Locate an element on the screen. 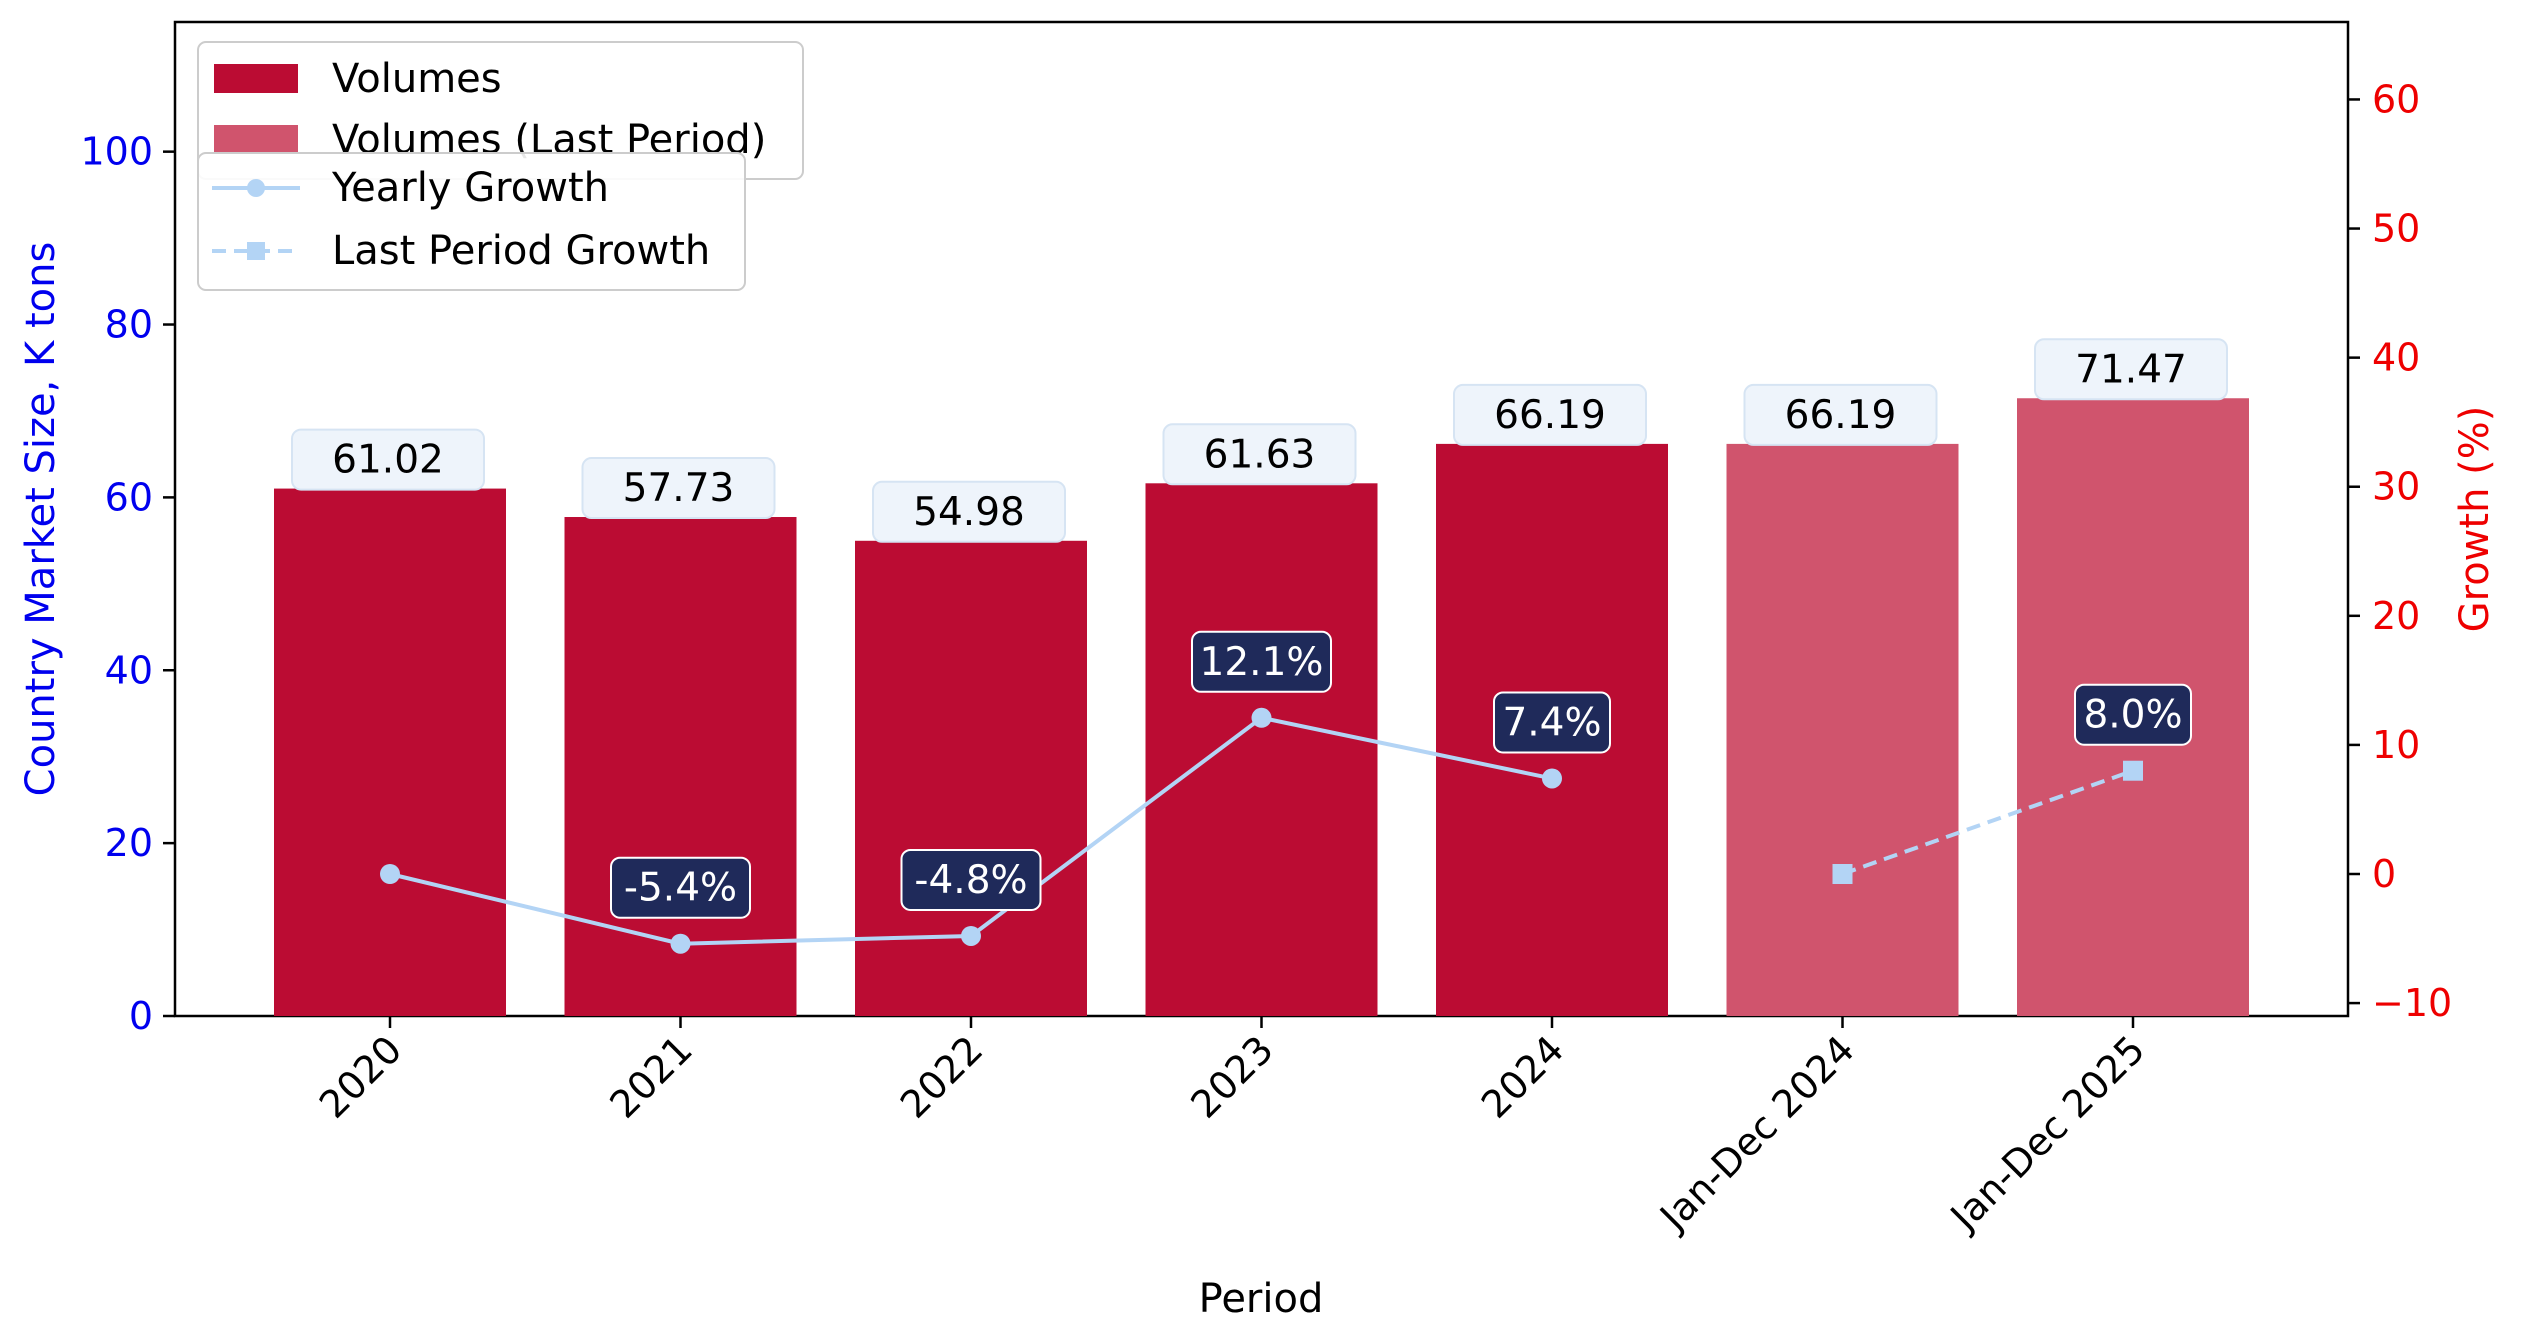  y-tick-label: 60 is located at coordinates (129, 497).